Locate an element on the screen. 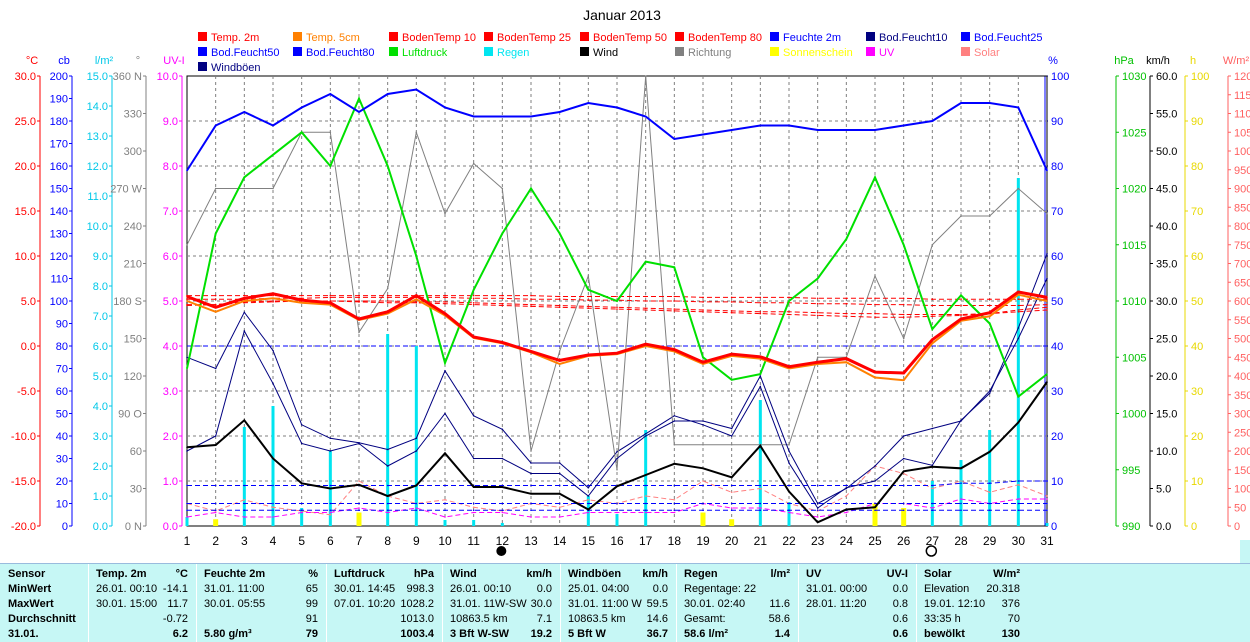  axis-tick-label: 8.0 is located at coordinates (170, 167).